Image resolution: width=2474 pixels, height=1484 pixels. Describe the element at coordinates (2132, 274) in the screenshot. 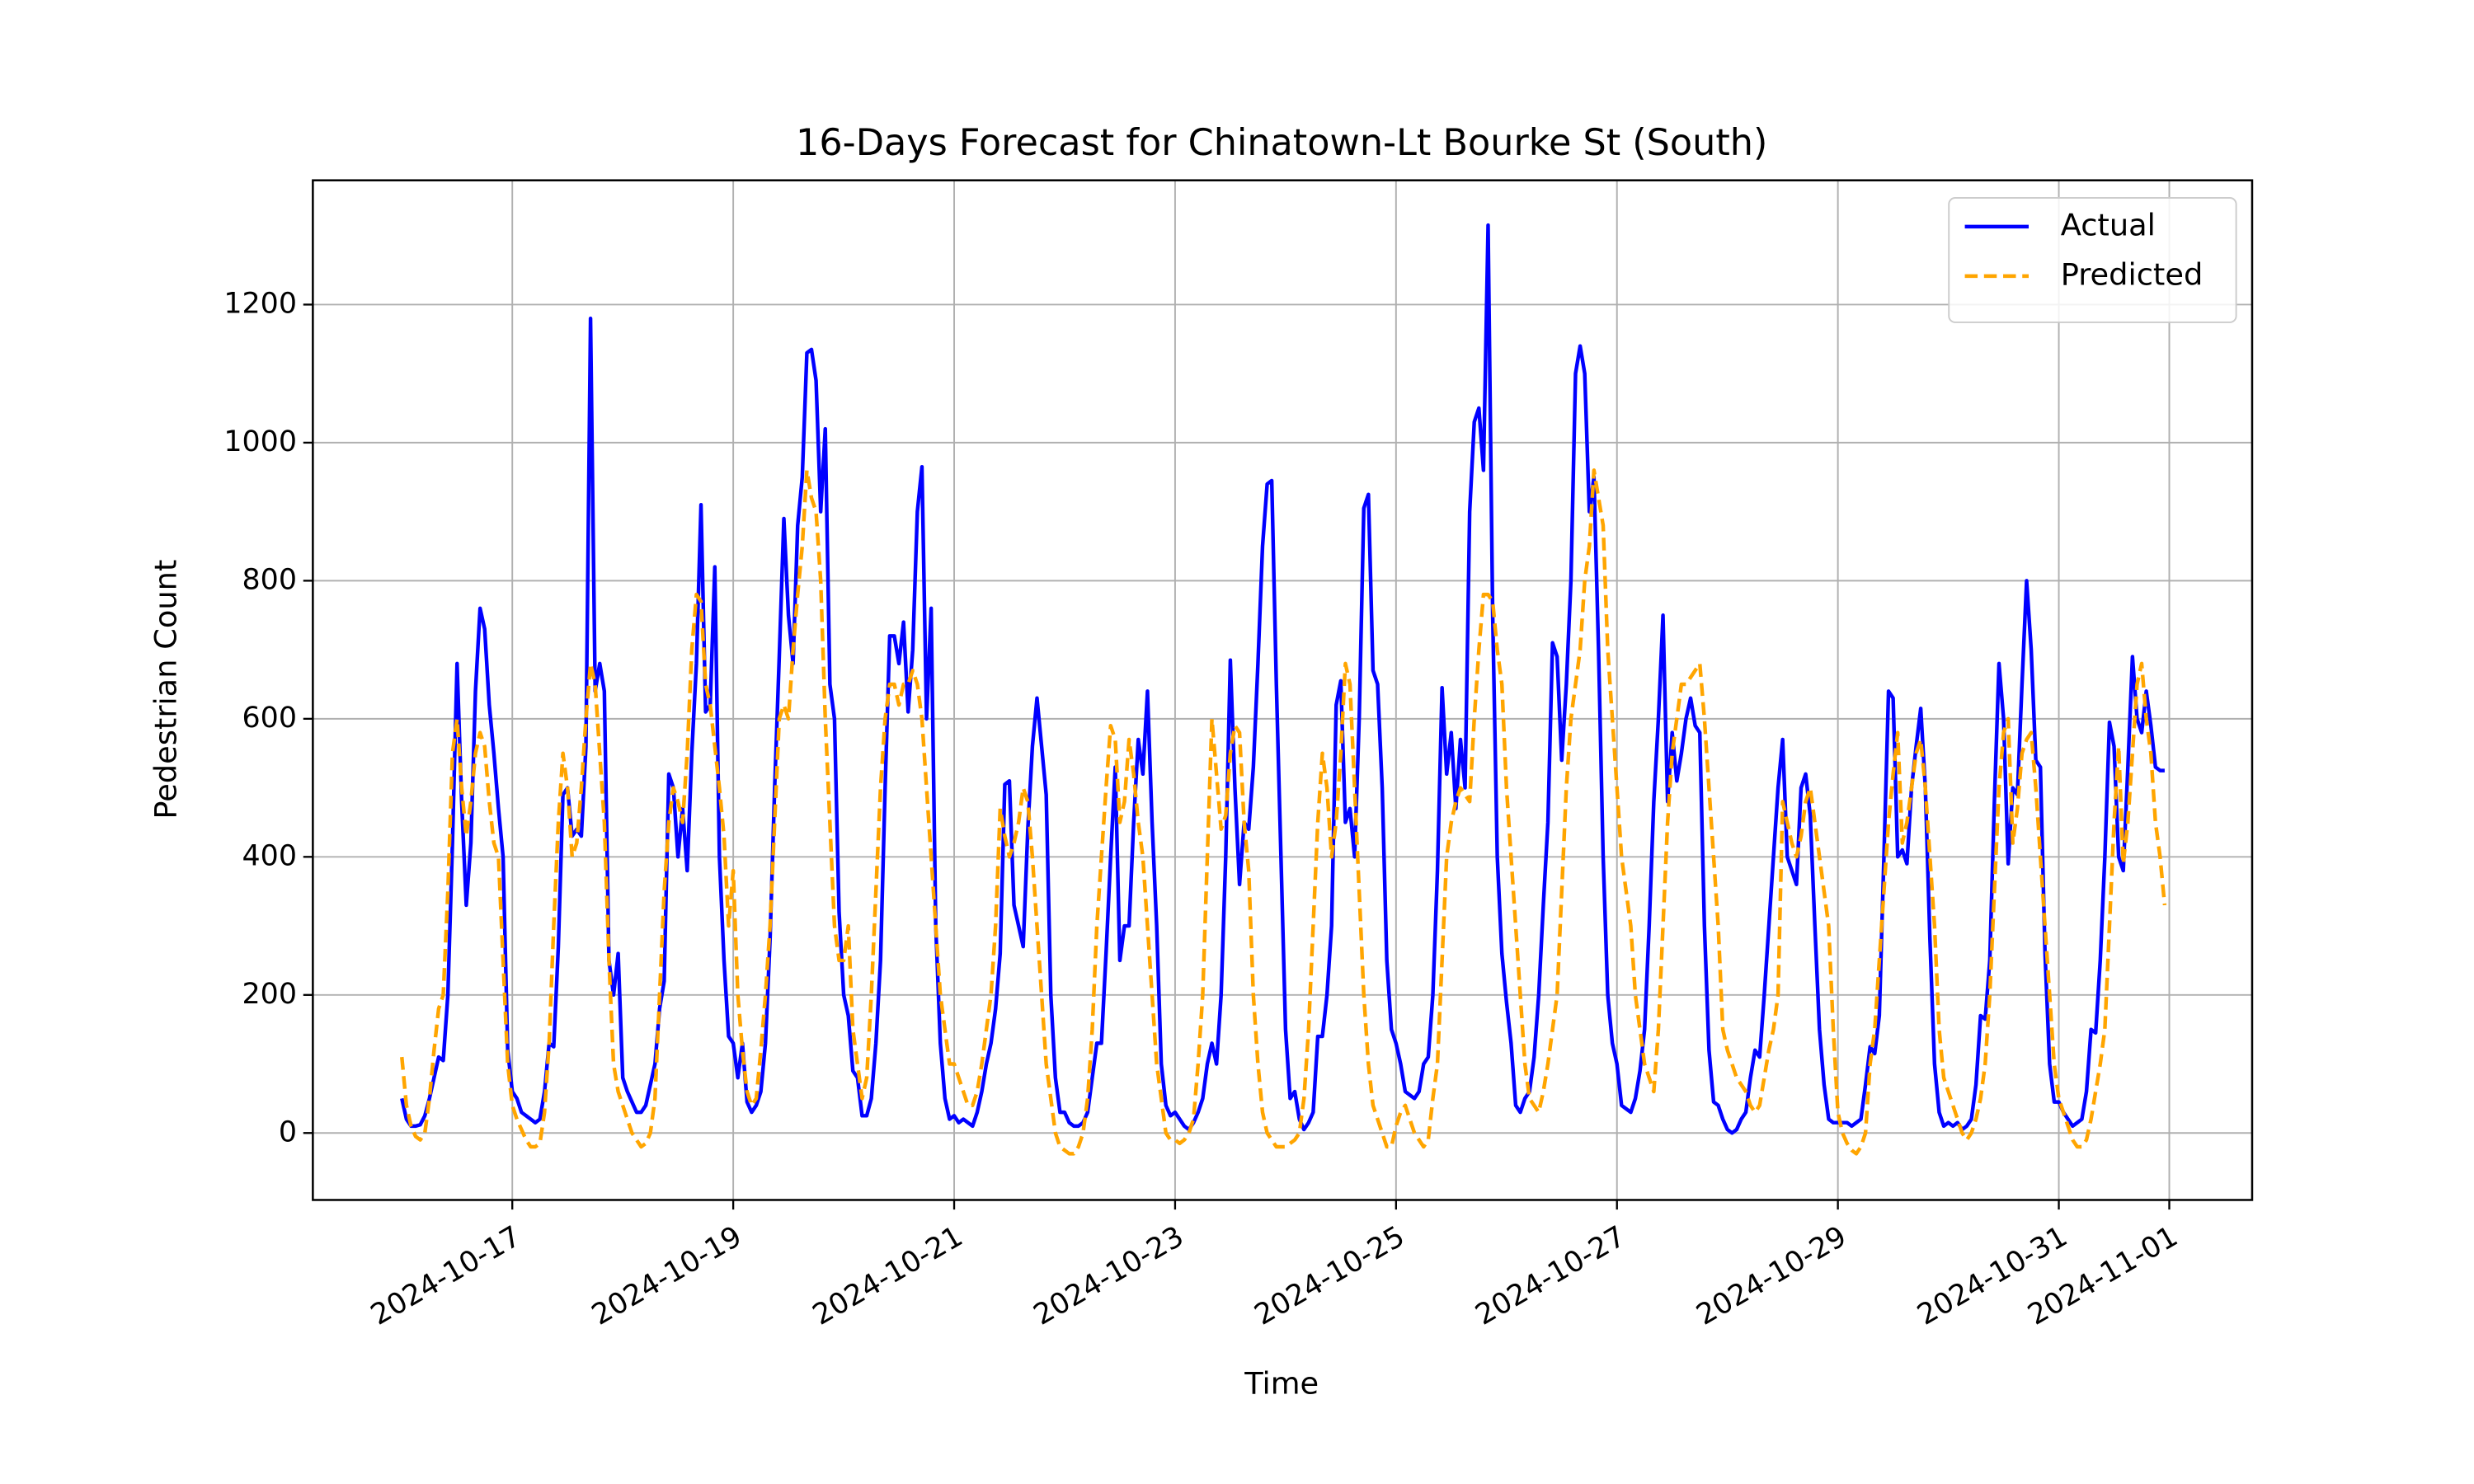

I see `legend-label: Predicted` at that location.